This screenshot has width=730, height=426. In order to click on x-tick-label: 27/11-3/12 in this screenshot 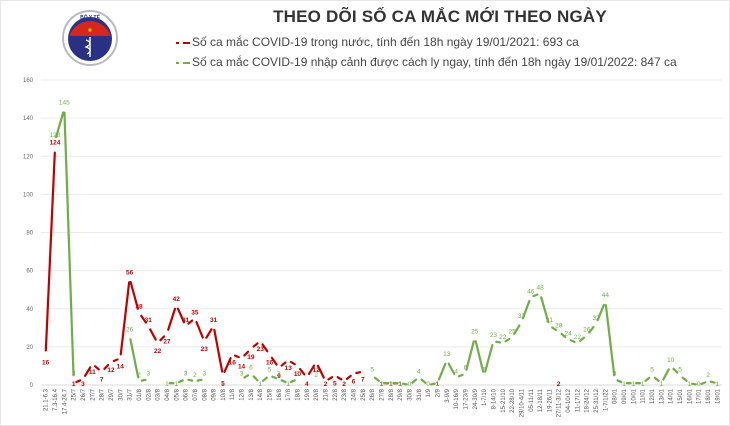, I will do `click(560, 402)`.